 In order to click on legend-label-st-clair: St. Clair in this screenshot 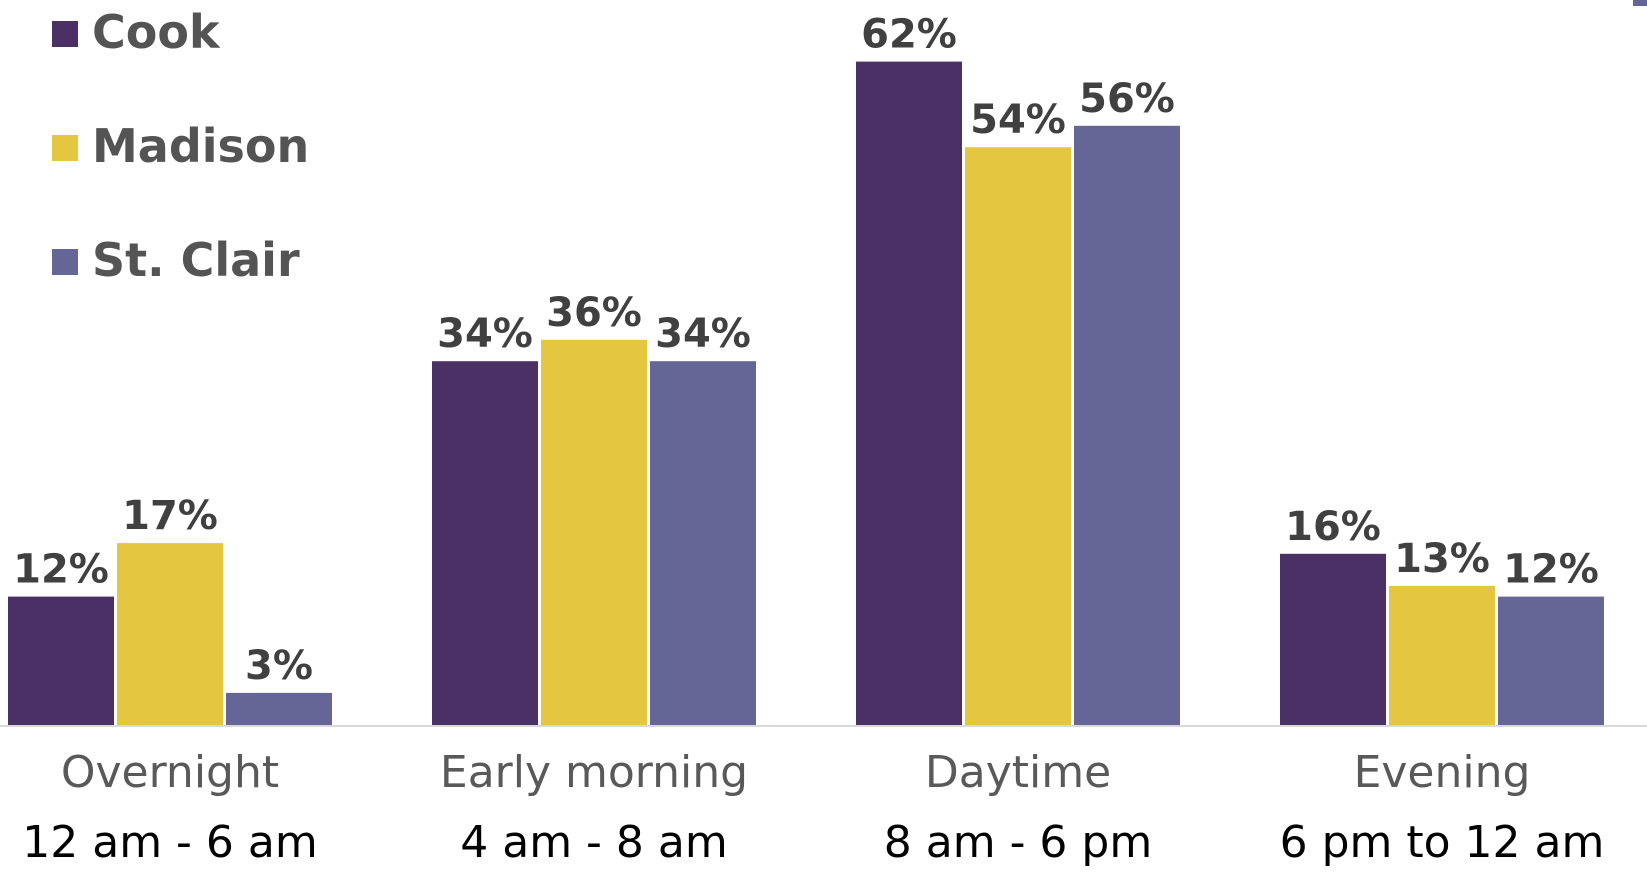, I will do `click(196, 260)`.